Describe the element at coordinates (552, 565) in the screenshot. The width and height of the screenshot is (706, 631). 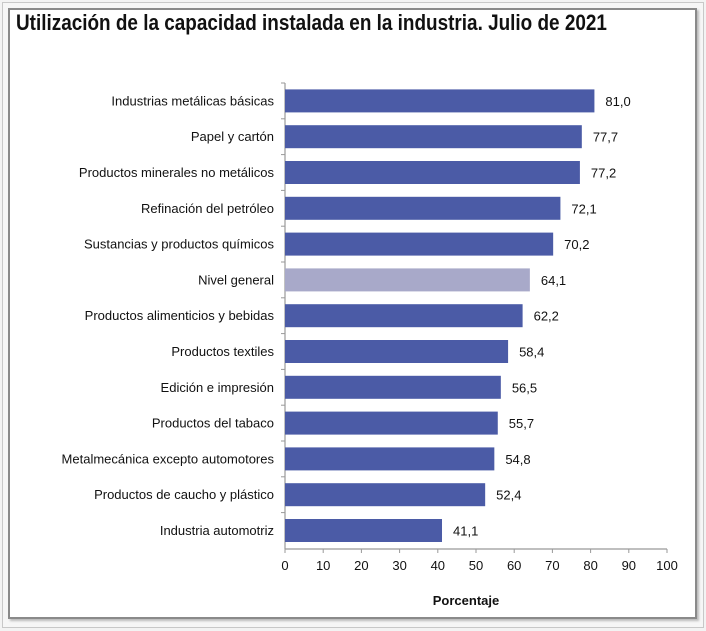
I see `x-tick-label: 70` at that location.